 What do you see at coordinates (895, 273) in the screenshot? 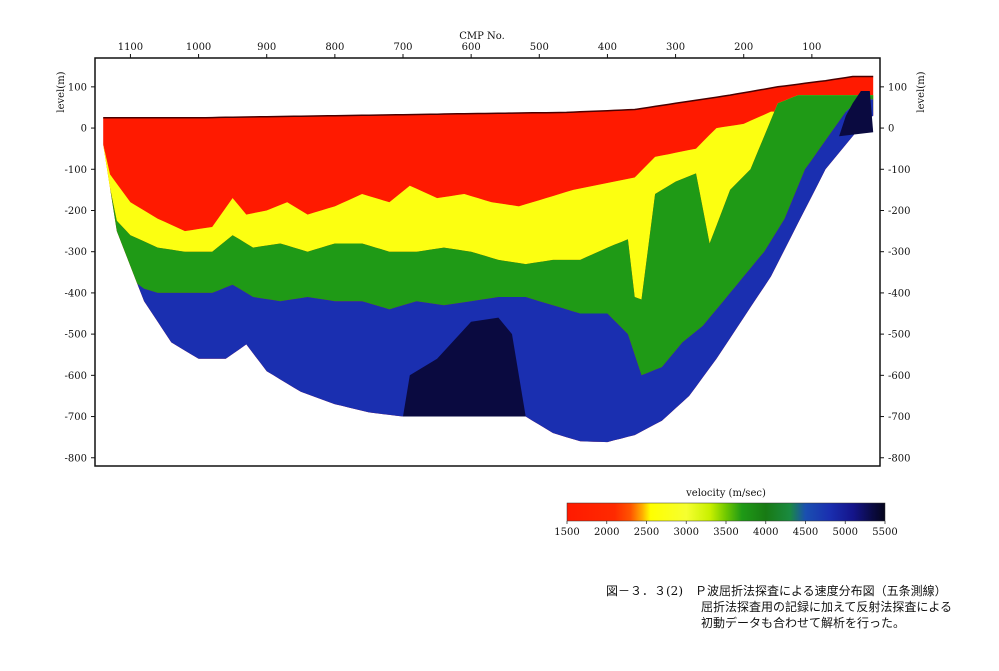
I see `right-y-axis-ticks: 100 0 -100 -200 -300 -400 -500 -600 -700 -800` at bounding box center [895, 273].